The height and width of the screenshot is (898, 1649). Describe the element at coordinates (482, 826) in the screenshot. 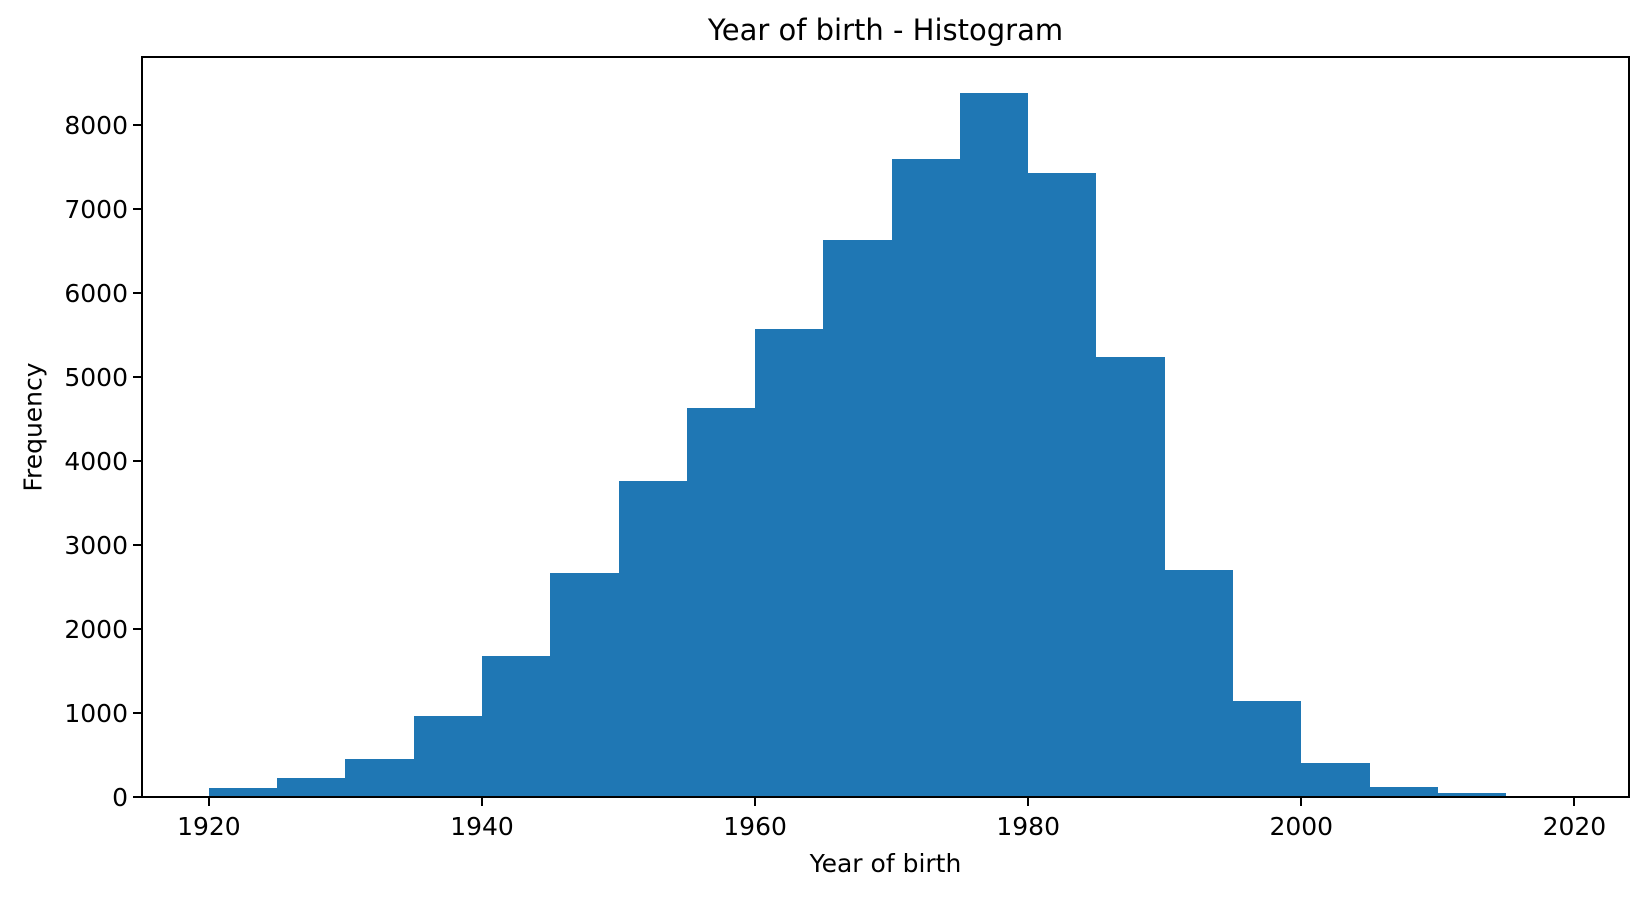

I see `x-tick-label: 1940` at that location.